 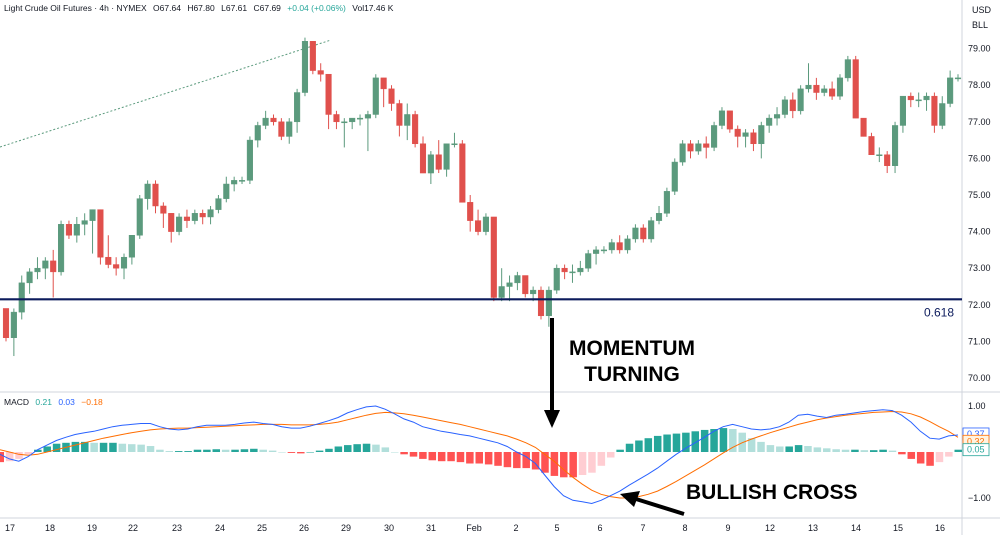 I want to click on trend-line, so click(x=166, y=93).